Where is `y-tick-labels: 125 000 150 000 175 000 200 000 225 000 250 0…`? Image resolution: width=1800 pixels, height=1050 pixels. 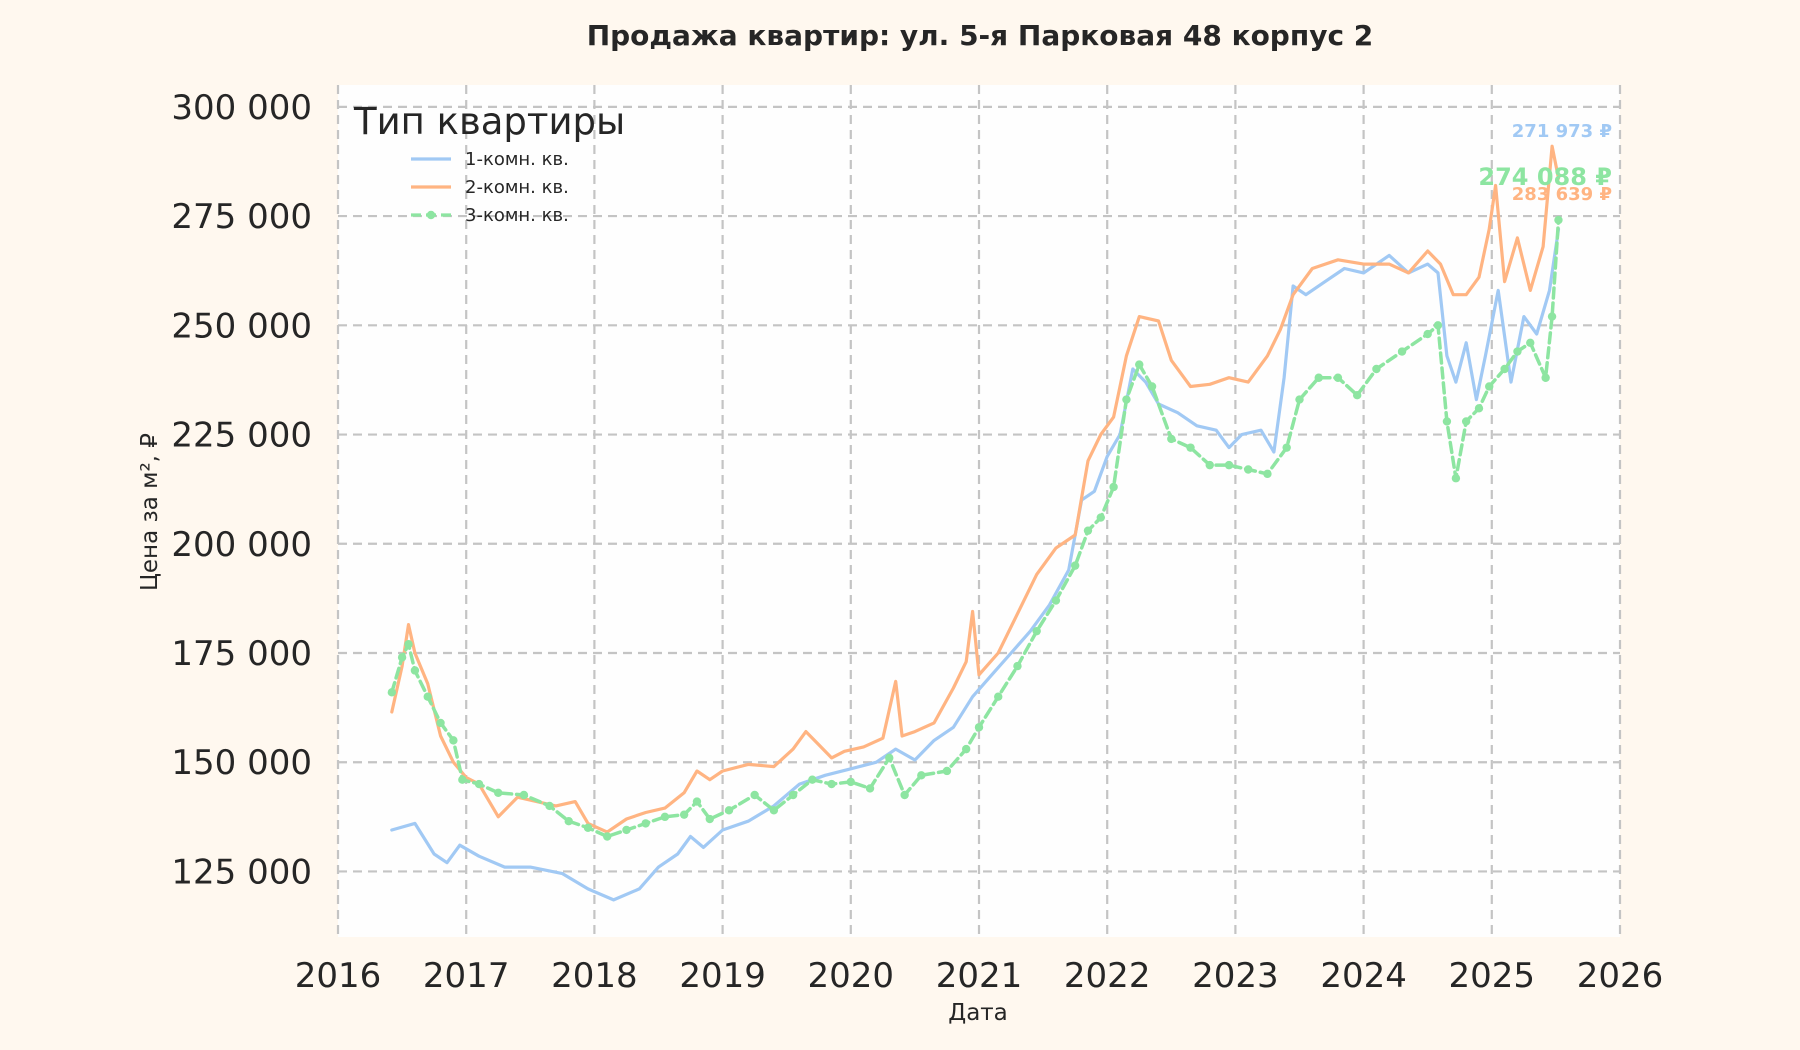 y-tick-labels: 125 000 150 000 175 000 200 000 225 000 250 0… is located at coordinates (241, 490).